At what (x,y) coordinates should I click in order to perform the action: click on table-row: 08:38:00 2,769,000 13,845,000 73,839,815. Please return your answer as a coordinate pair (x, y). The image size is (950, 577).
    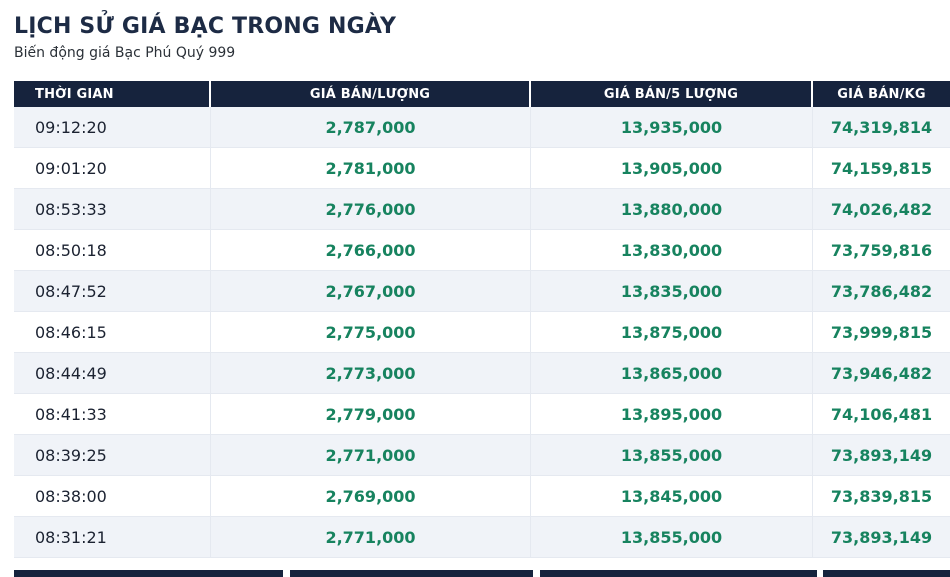
    Looking at the image, I should click on (482, 496).